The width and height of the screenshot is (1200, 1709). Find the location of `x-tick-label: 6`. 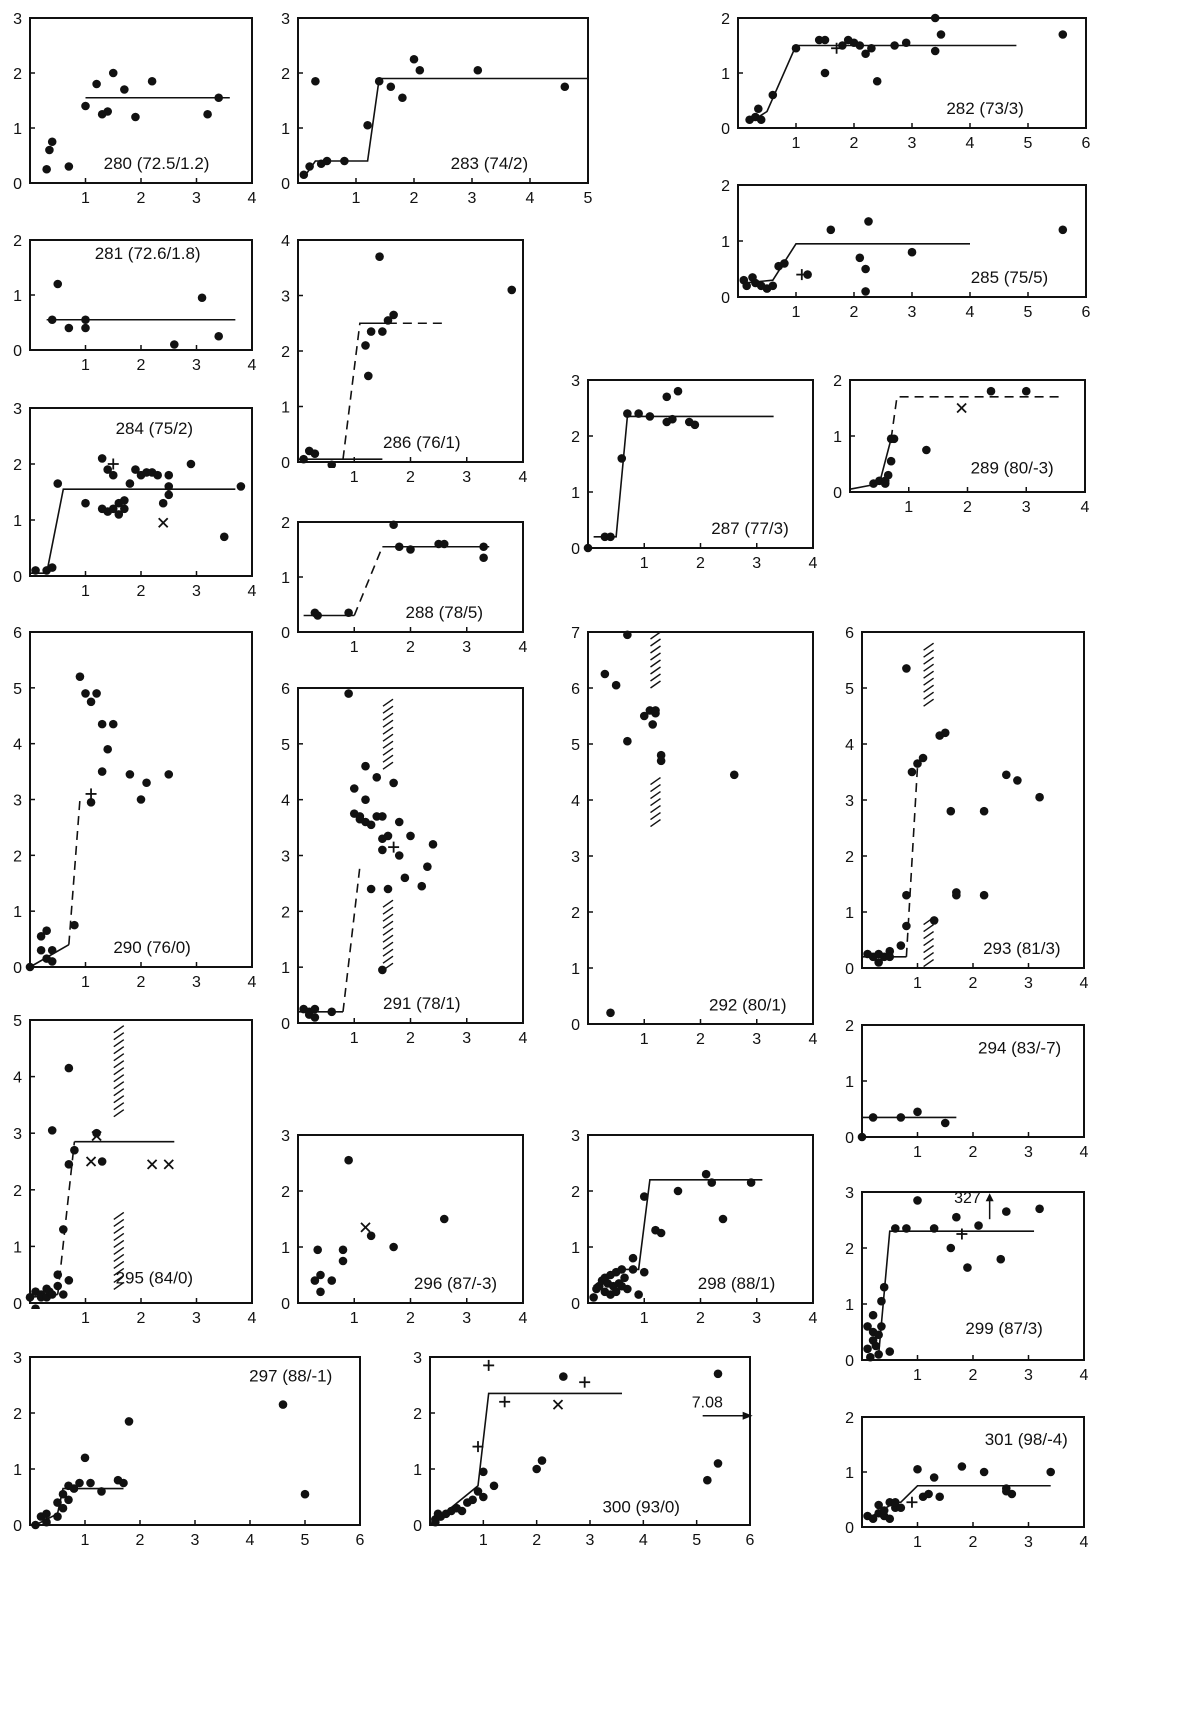

x-tick-label: 6 is located at coordinates (750, 1540).